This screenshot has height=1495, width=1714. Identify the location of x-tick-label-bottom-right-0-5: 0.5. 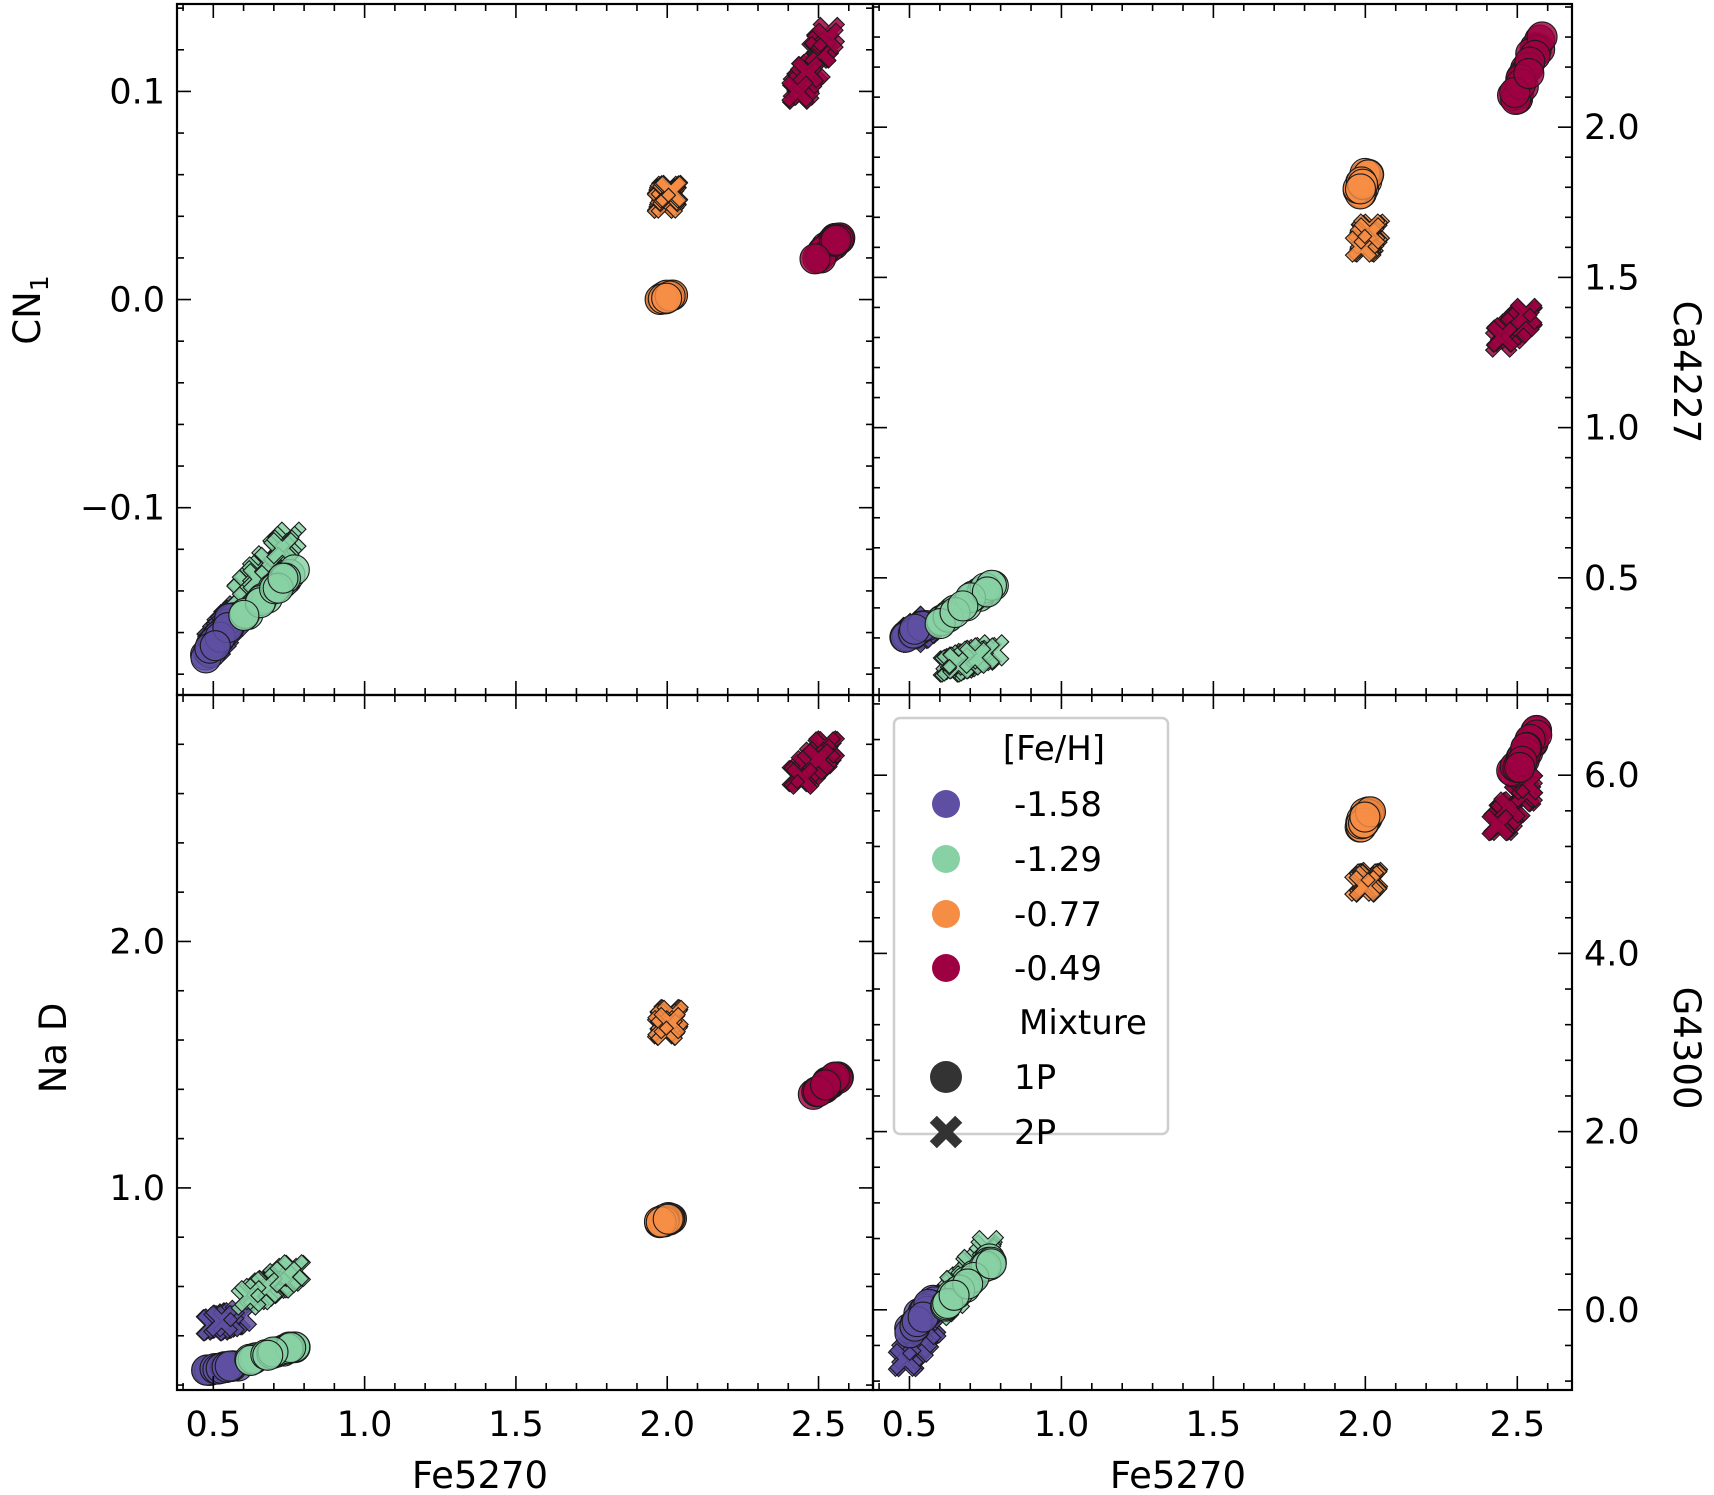
(910, 1425).